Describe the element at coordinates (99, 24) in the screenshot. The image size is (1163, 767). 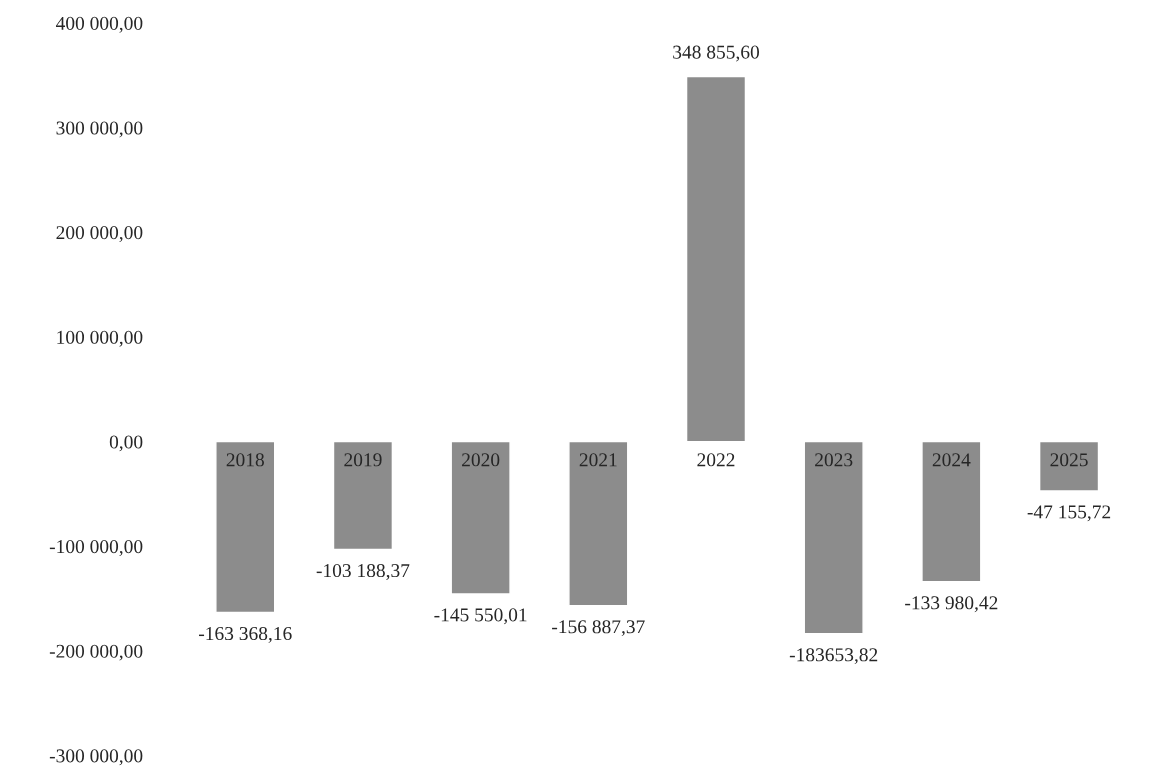
I see `y-tick-label: 400 000,00` at that location.